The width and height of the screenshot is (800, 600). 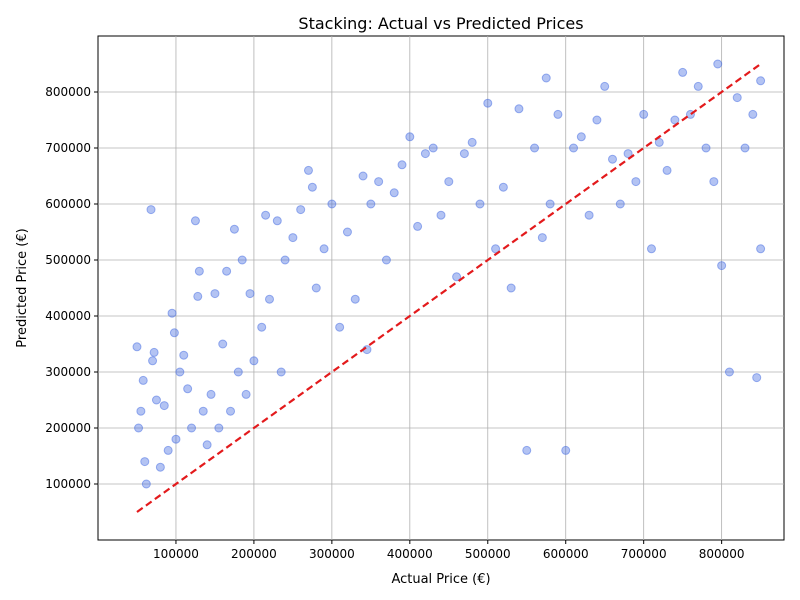 I want to click on x-tick-label: 800000, so click(x=722, y=554).